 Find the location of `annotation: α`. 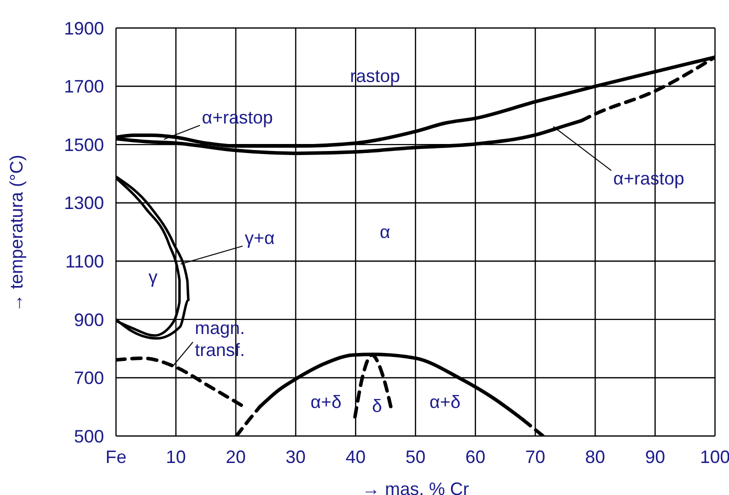

annotation: α is located at coordinates (385, 232).